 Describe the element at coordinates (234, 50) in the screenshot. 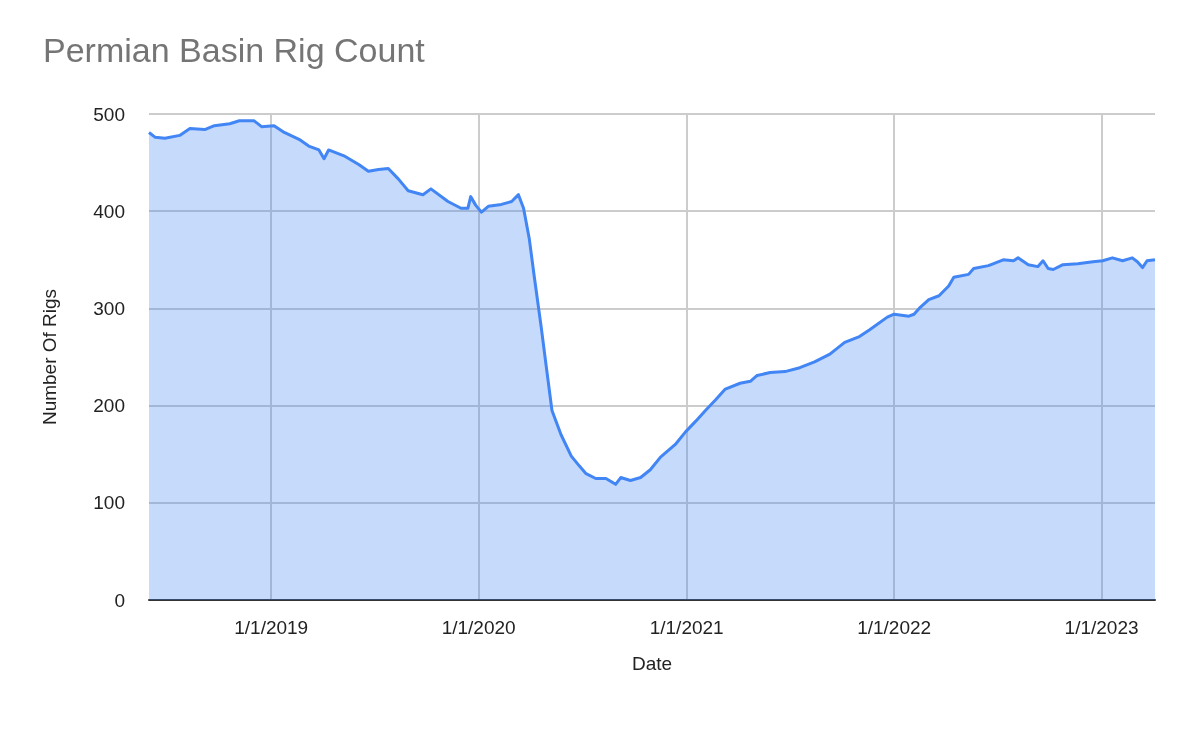

I see `chart-title: Permian Basin Rig Count` at that location.